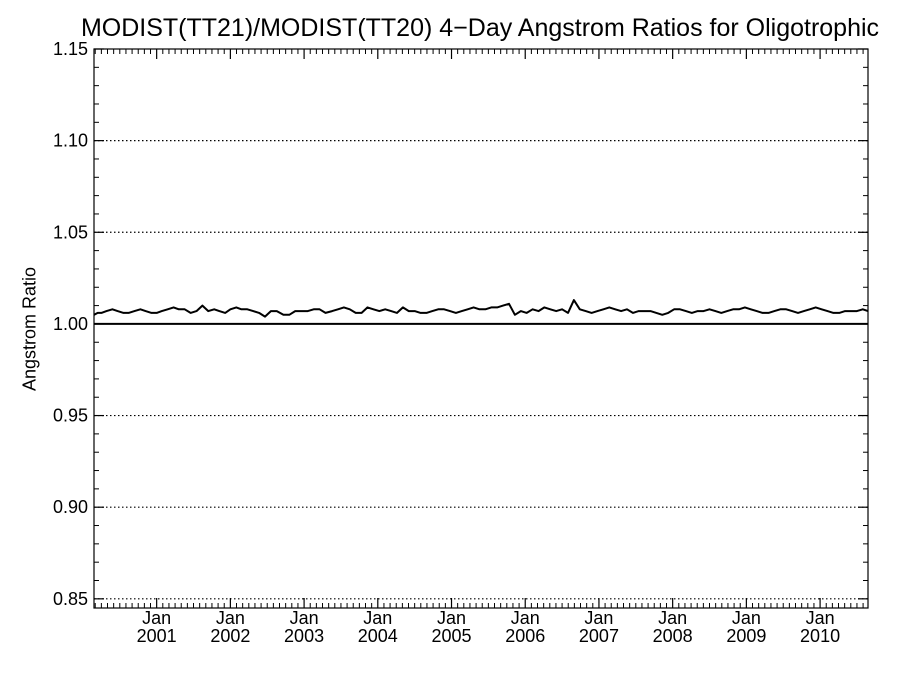  I want to click on y-tick-label: 1.10, so click(70, 141).